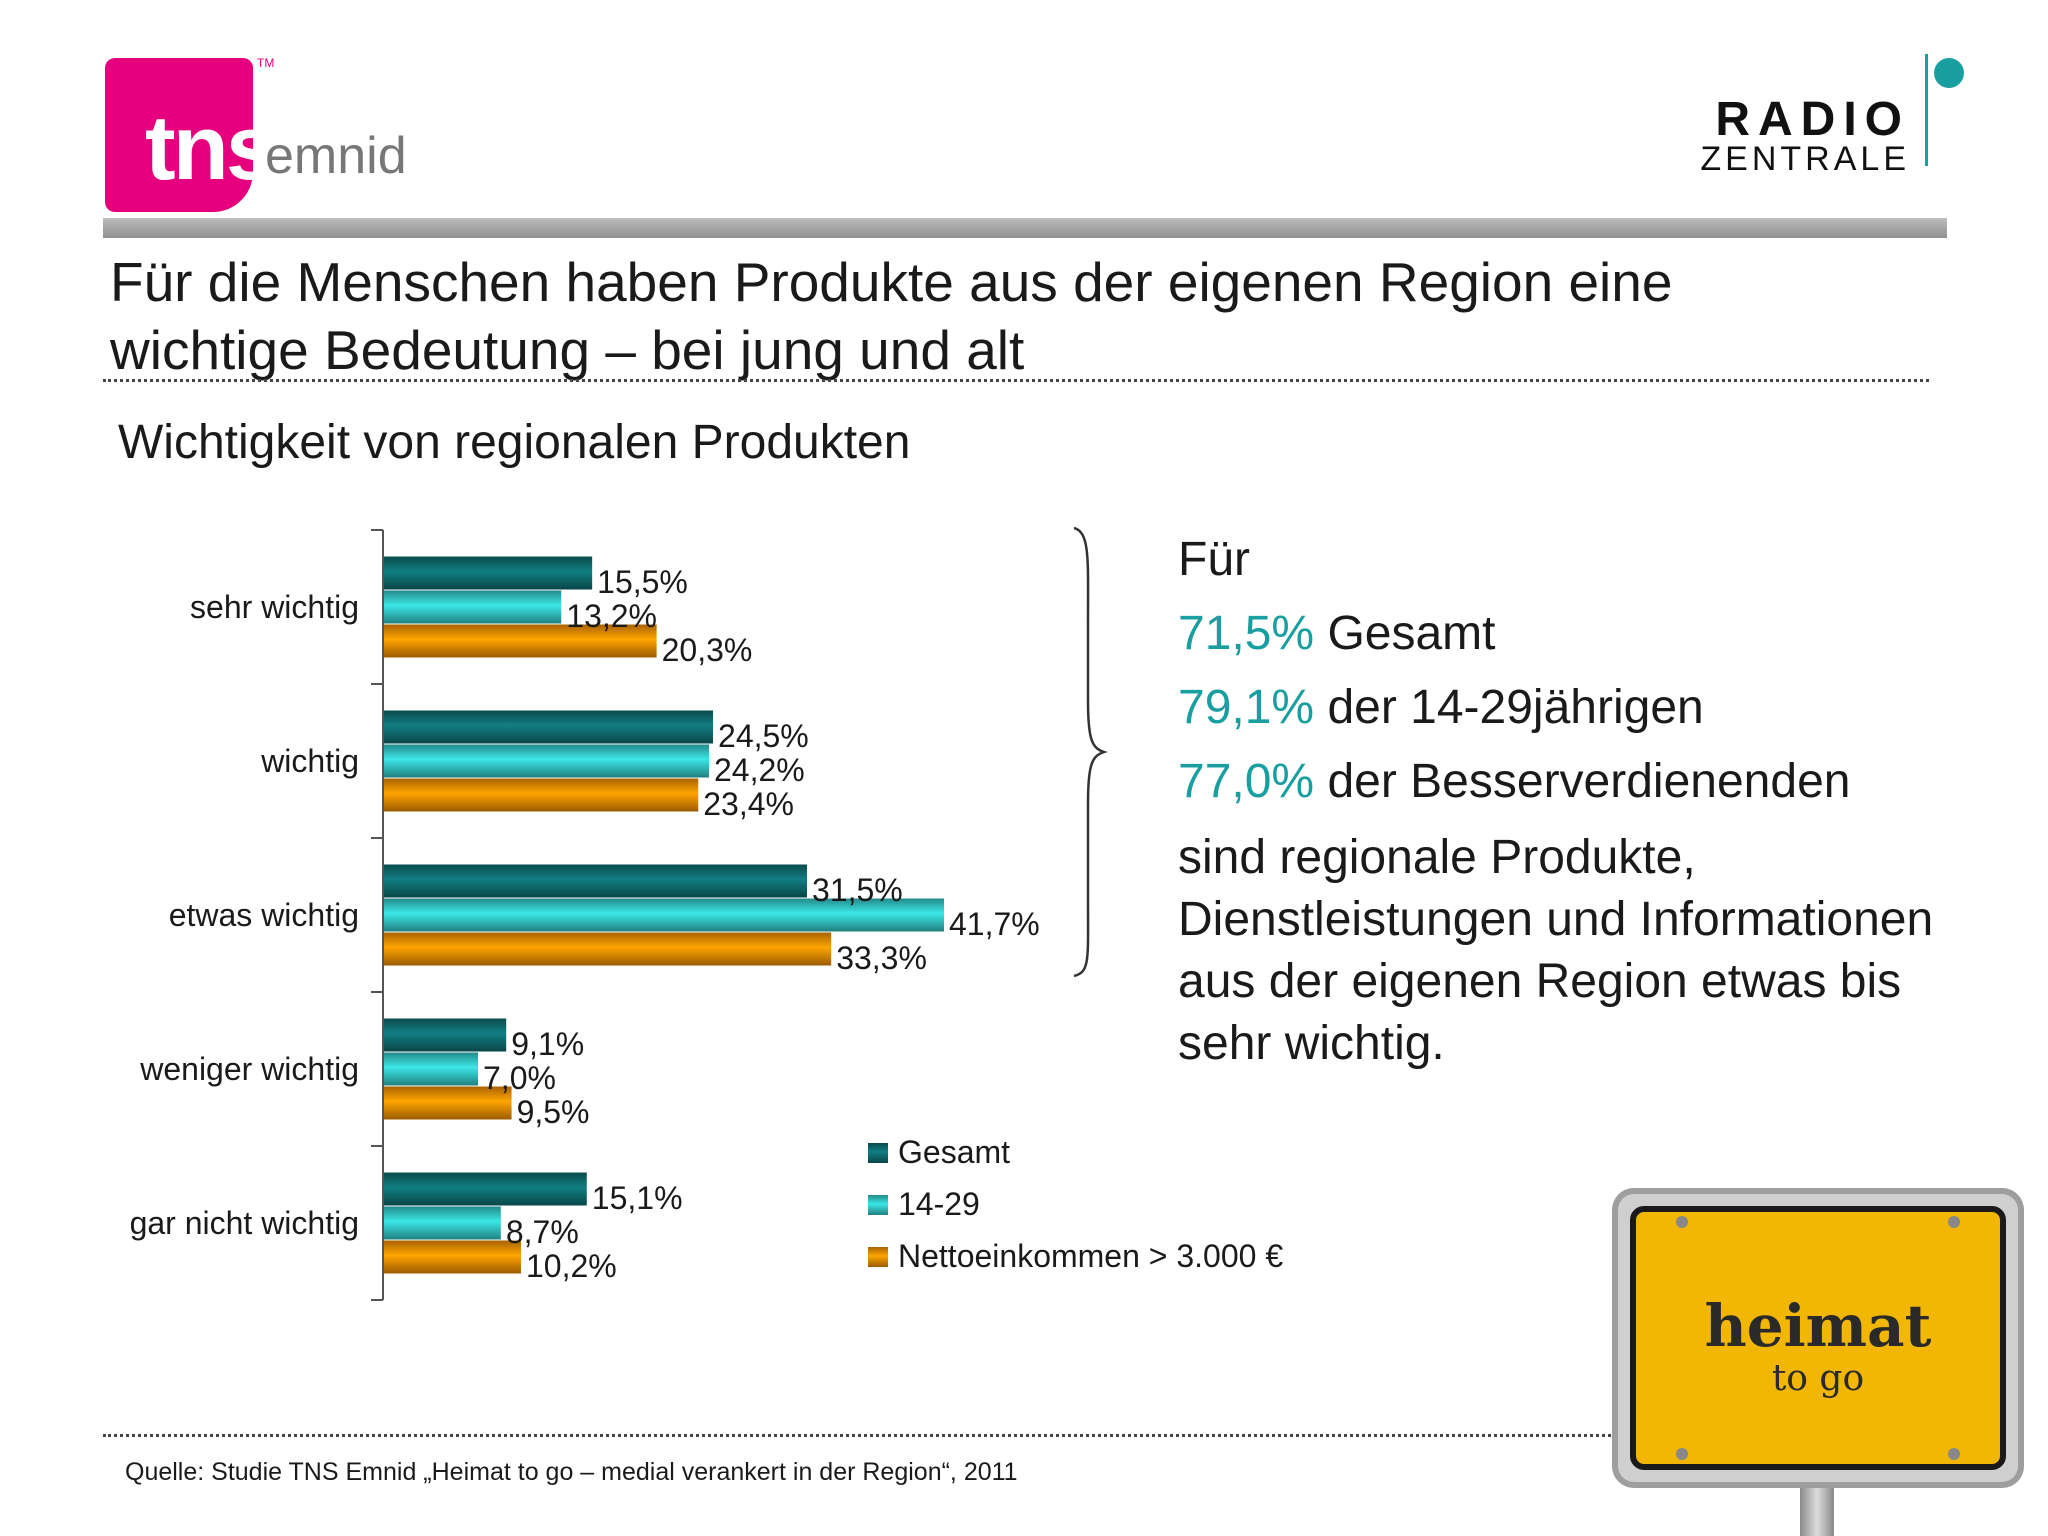 The image size is (2048, 1536). Describe the element at coordinates (336, 156) in the screenshot. I see `emnid-logo-word: emnid` at that location.